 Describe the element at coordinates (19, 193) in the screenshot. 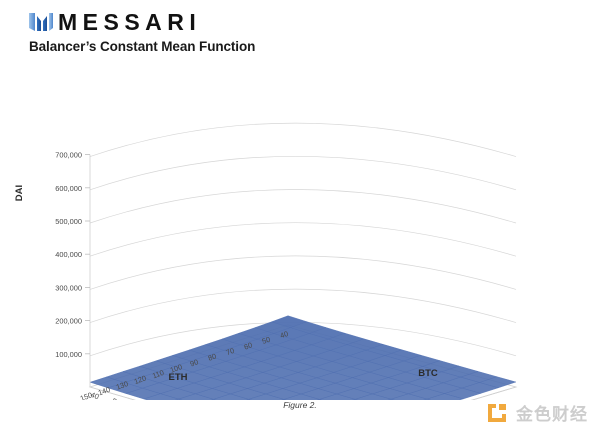

I see `svg-text: DAI` at that location.